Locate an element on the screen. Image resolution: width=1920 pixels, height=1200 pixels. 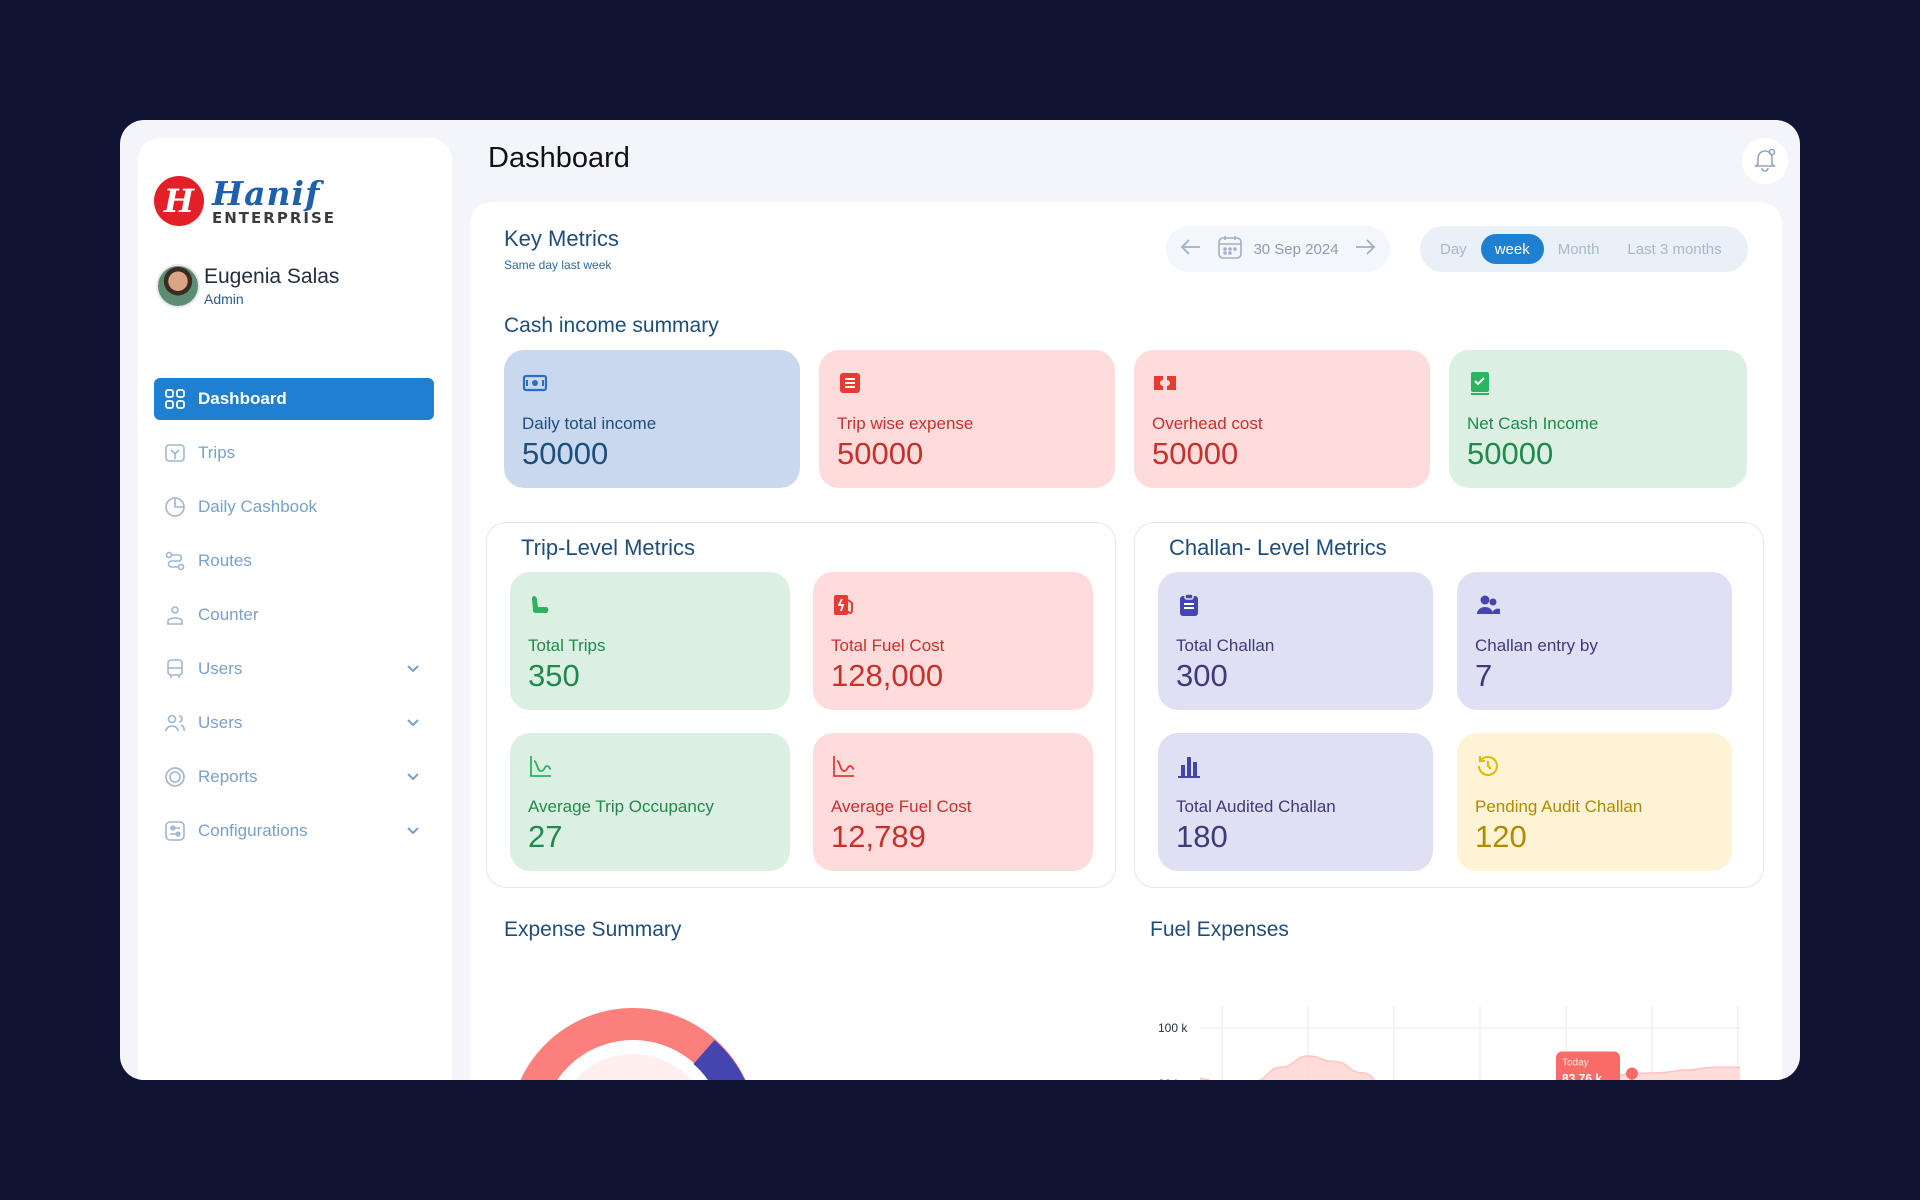
fuel-expenses-chart: 100 k 80 k Today 83.76 k is located at coordinates (1450, 1037).